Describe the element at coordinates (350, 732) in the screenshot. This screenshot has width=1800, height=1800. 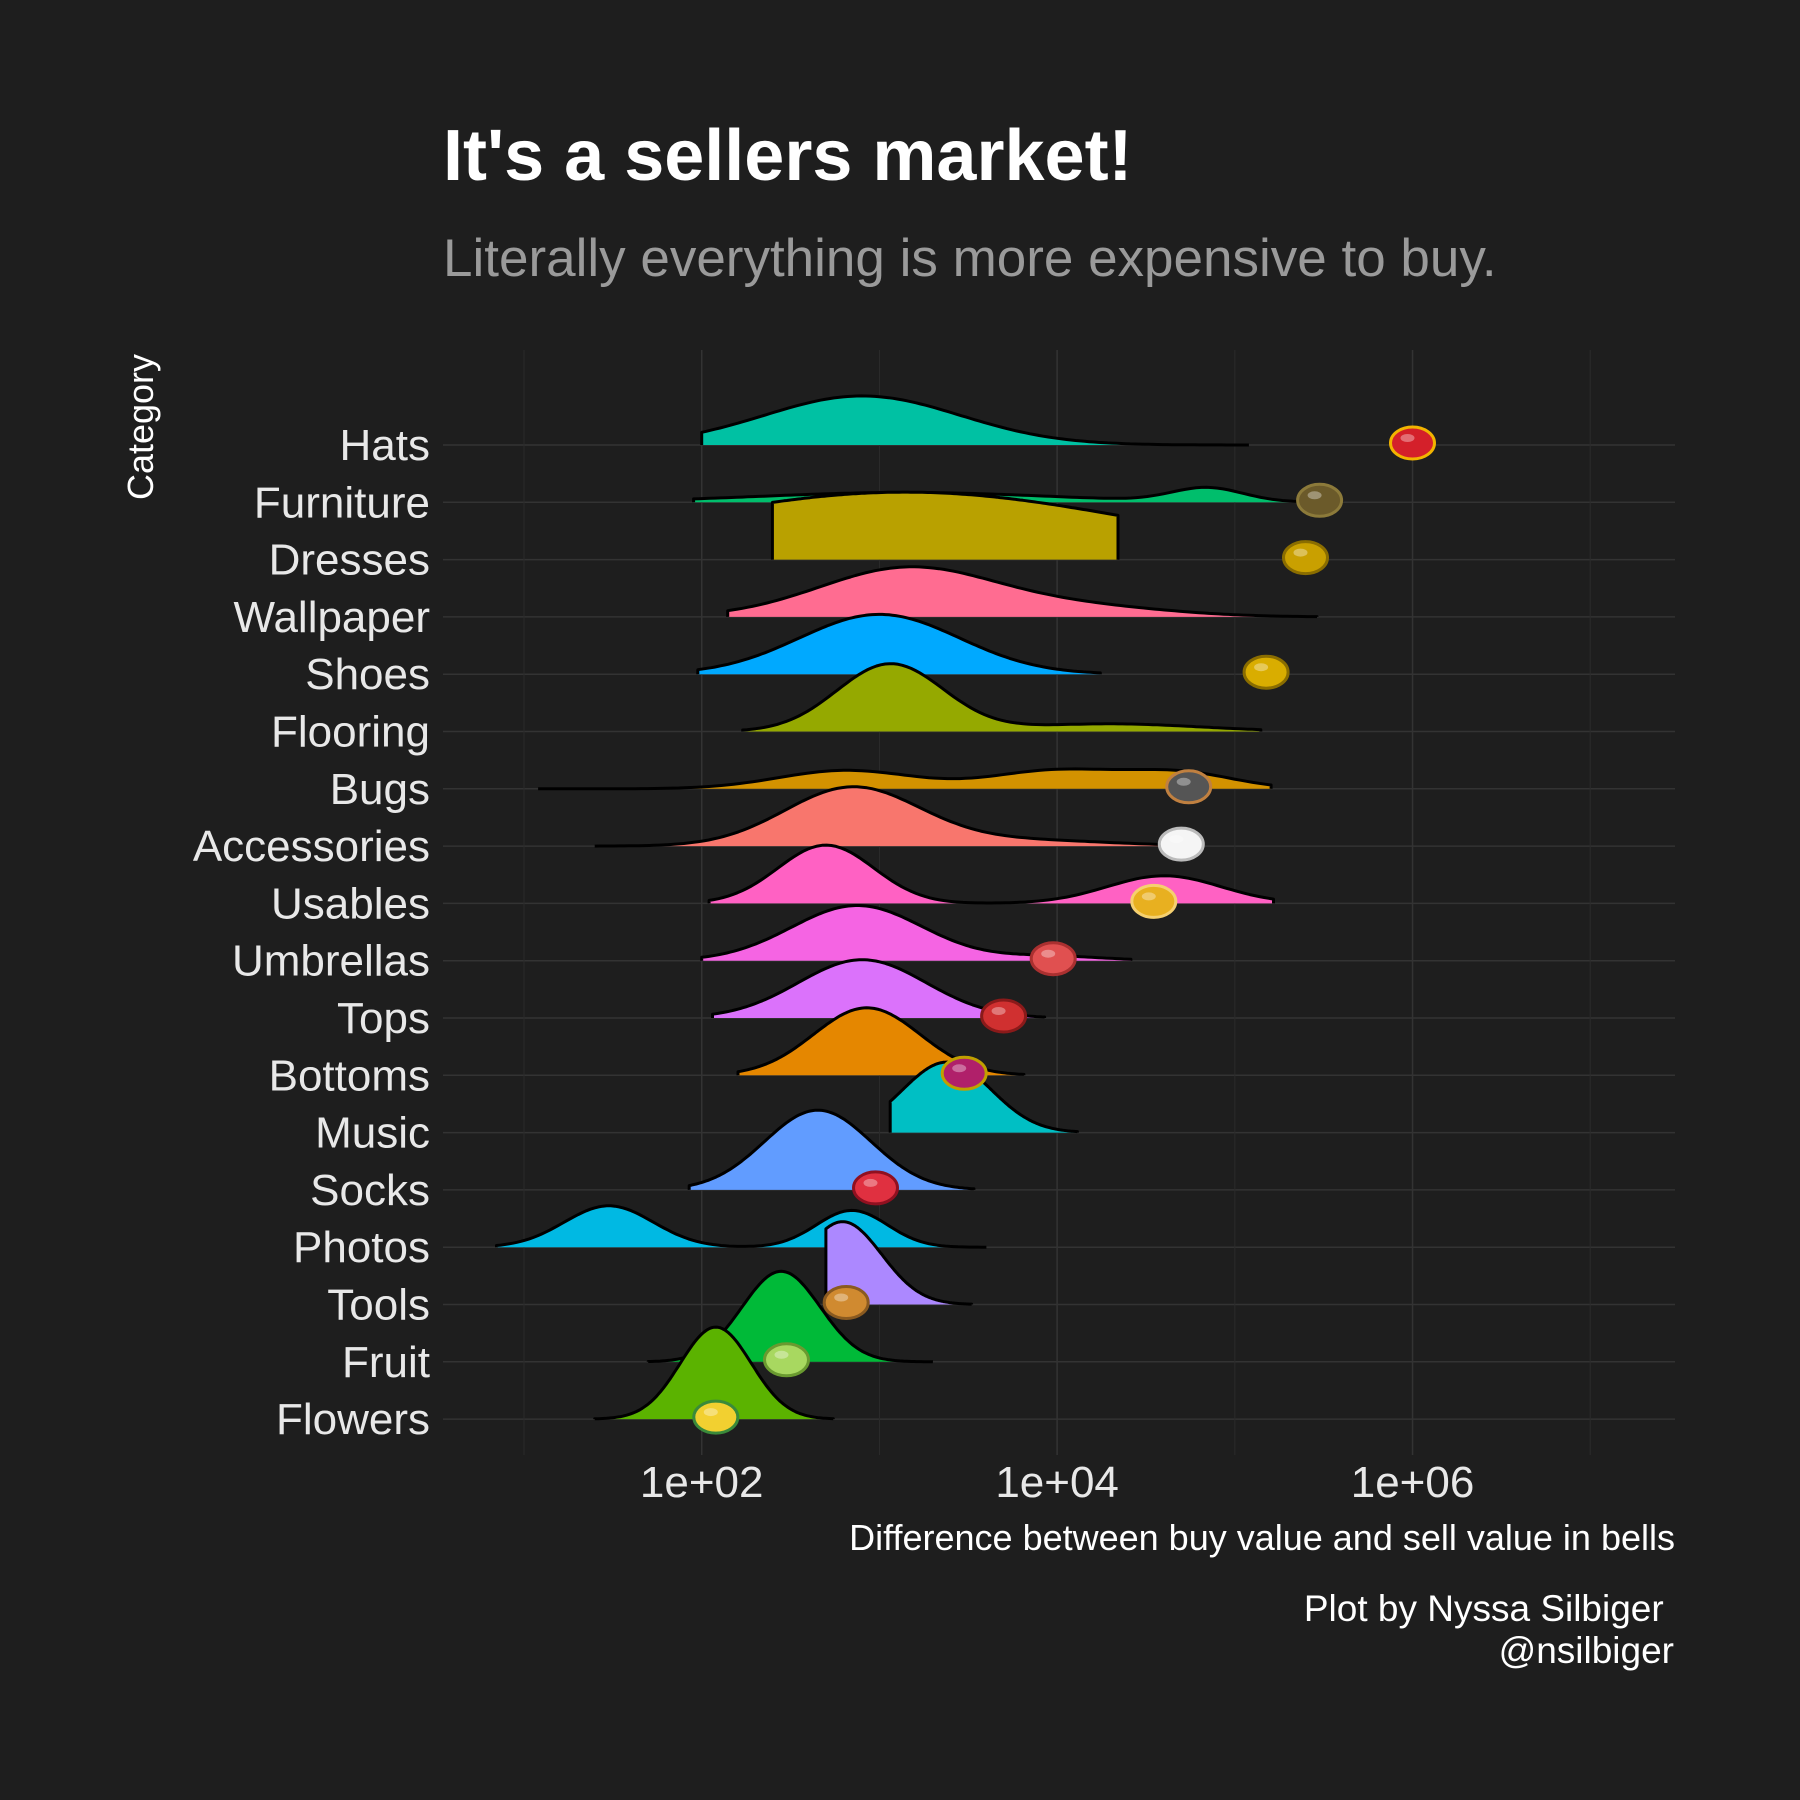
I see `category-label: Flooring` at that location.